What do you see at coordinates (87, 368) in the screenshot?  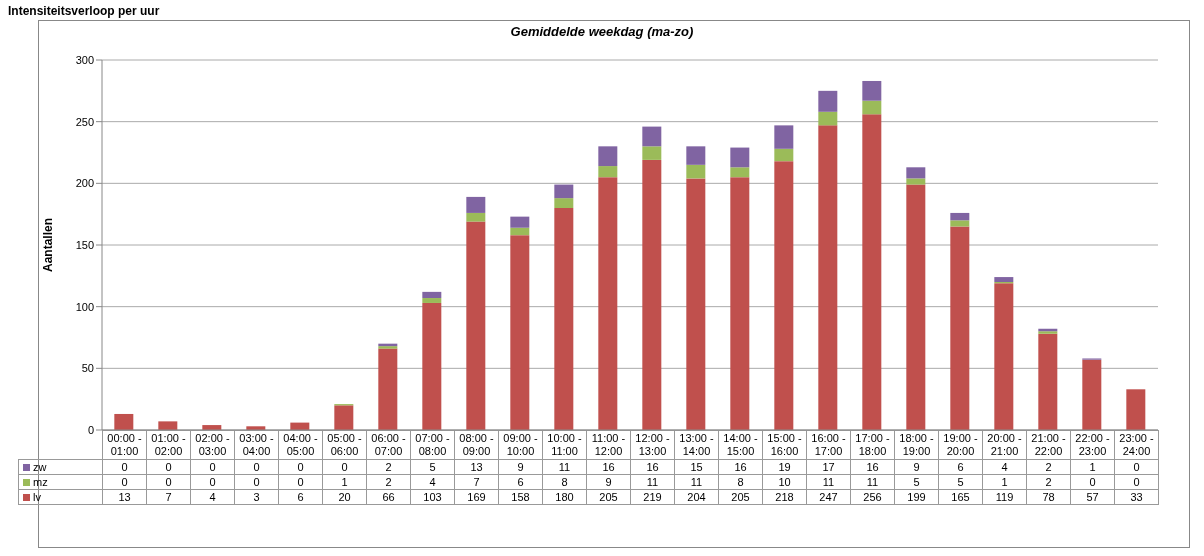 I see `y-tick-label: 50` at bounding box center [87, 368].